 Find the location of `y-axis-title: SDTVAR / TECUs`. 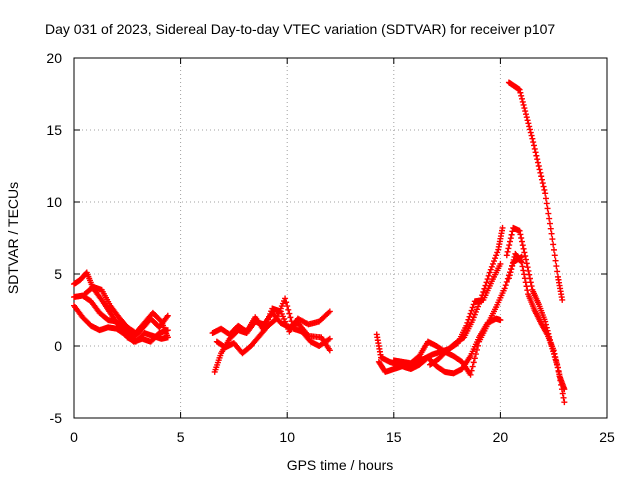

y-axis-title: SDTVAR / TECUs is located at coordinates (13, 238).